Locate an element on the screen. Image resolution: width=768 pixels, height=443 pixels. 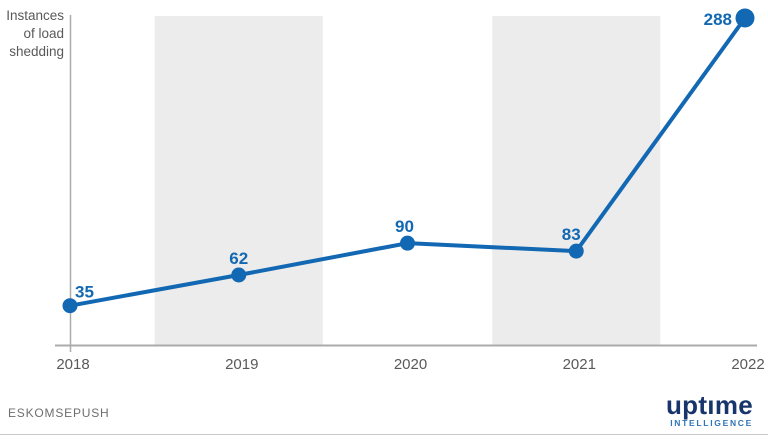
value-label: 35 is located at coordinates (84, 292).